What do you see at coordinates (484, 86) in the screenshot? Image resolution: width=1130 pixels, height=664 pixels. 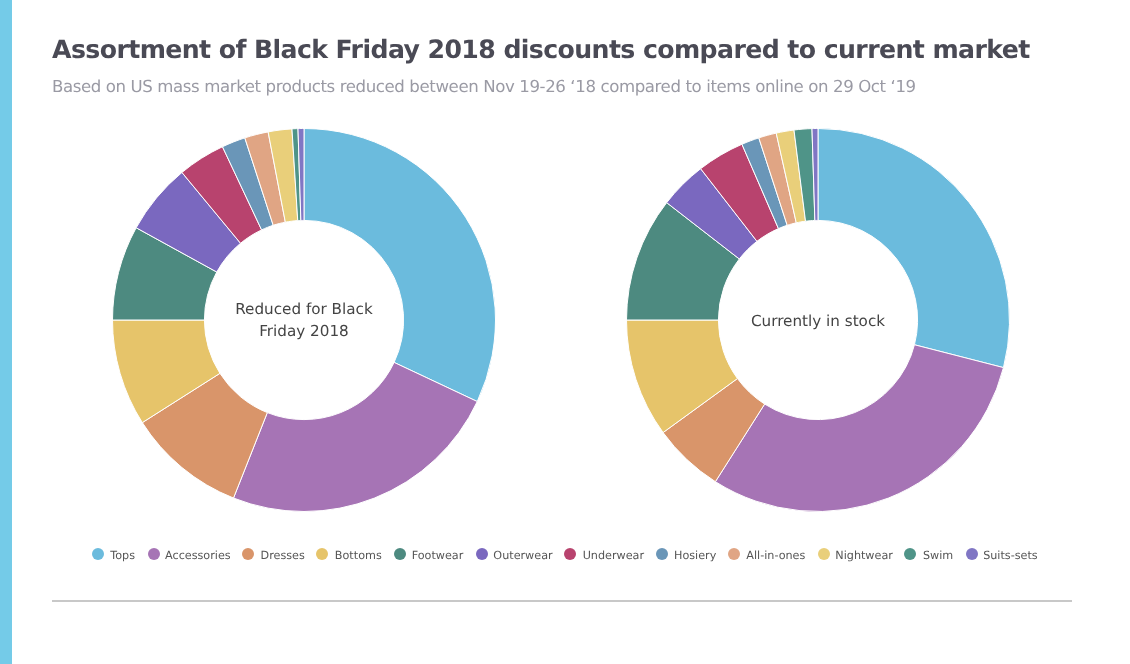 I see `chart-subtitle: Based on US mass market products reduced between Nov 19-26 ‘18 compared to items online on 29 Oct ‘19` at bounding box center [484, 86].